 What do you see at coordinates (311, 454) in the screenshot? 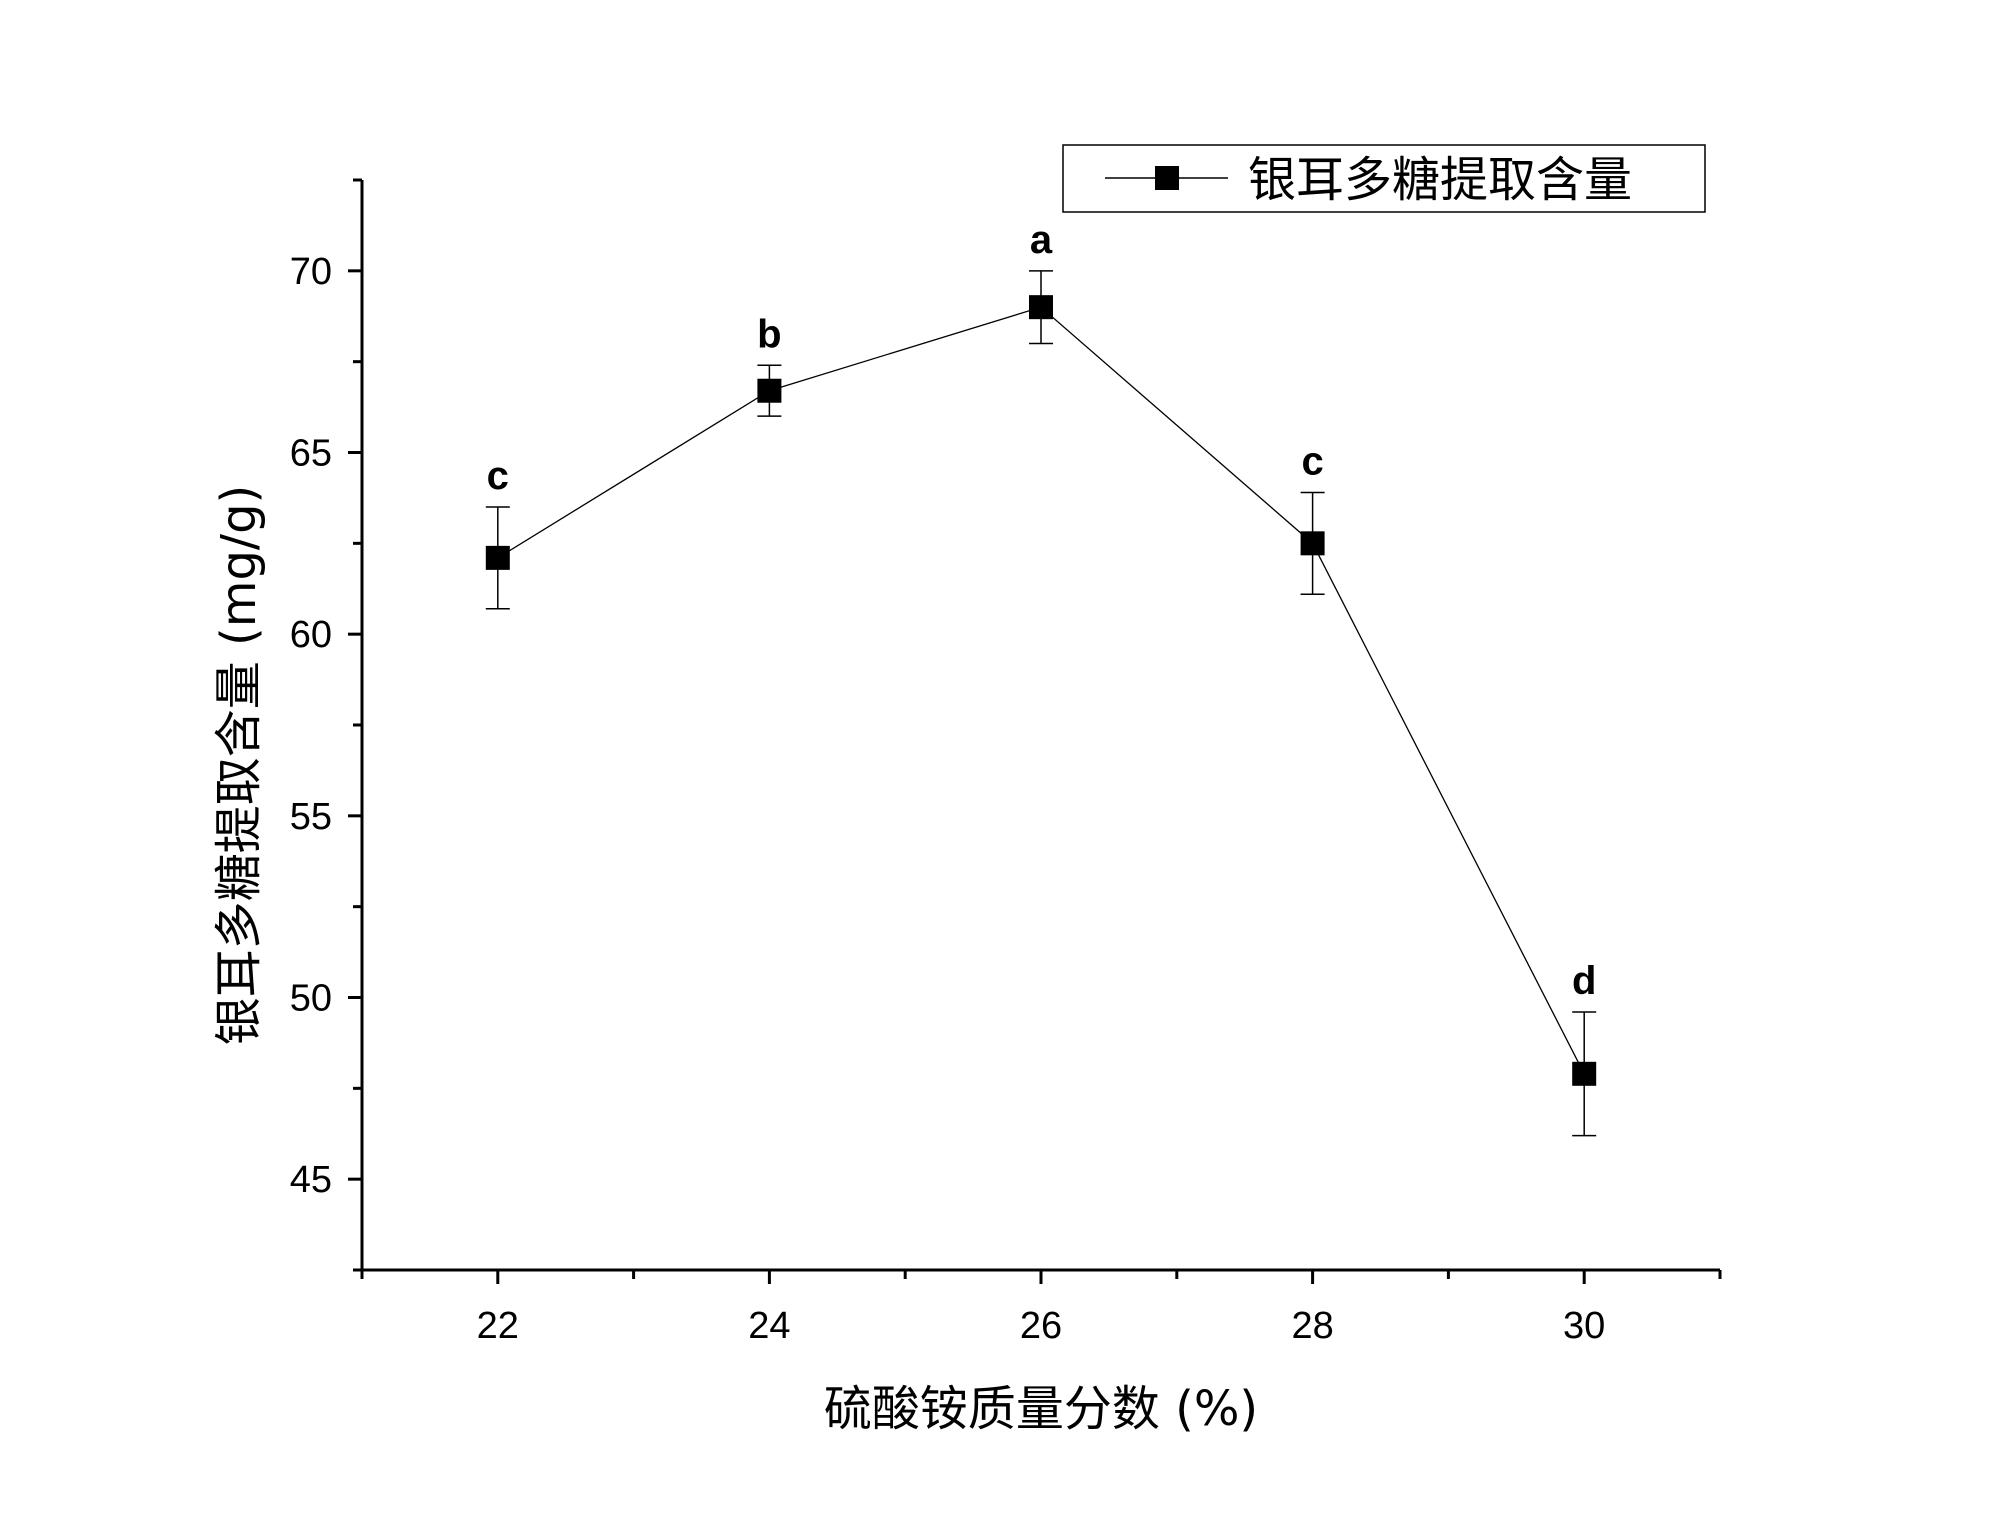
I see `y-tick-label: 65` at bounding box center [311, 454].